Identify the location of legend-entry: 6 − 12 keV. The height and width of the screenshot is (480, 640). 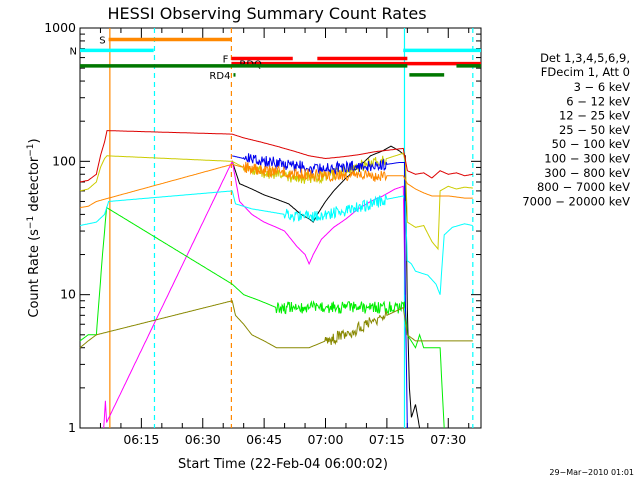
(598, 101).